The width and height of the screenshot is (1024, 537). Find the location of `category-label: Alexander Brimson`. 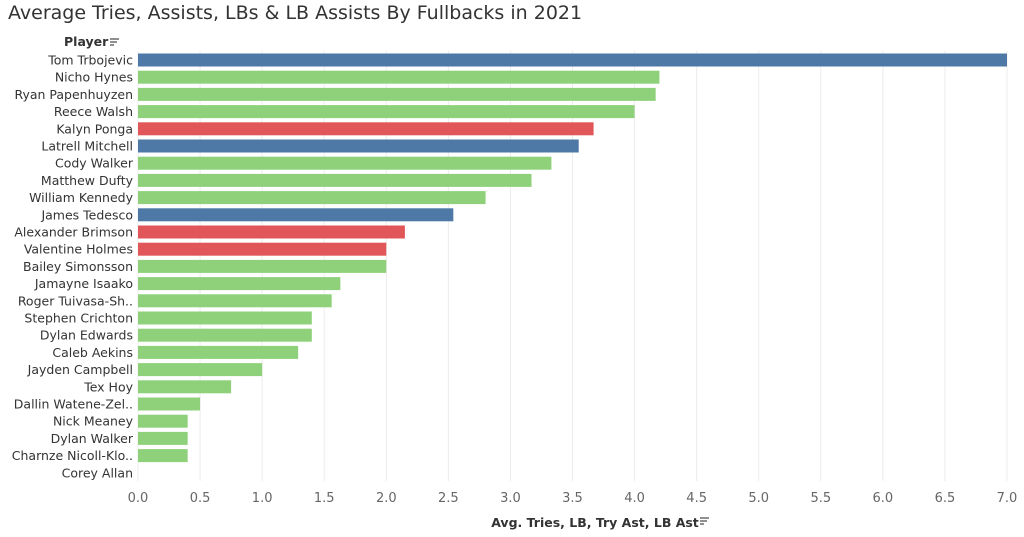

category-label: Alexander Brimson is located at coordinates (73, 232).